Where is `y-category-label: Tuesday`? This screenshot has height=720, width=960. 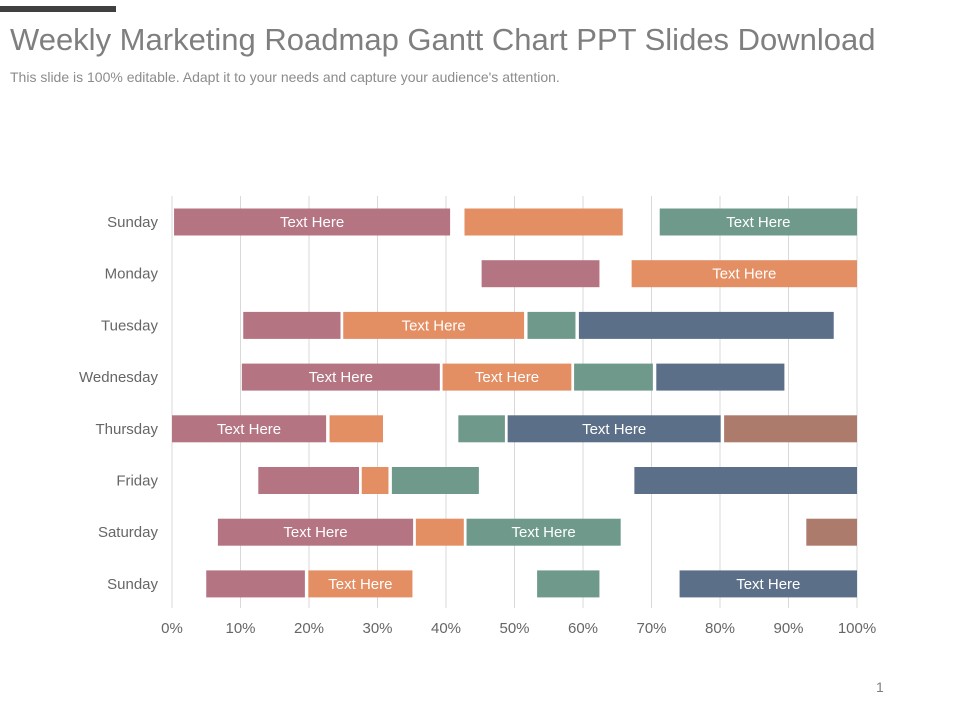
y-category-label: Tuesday is located at coordinates (129, 325).